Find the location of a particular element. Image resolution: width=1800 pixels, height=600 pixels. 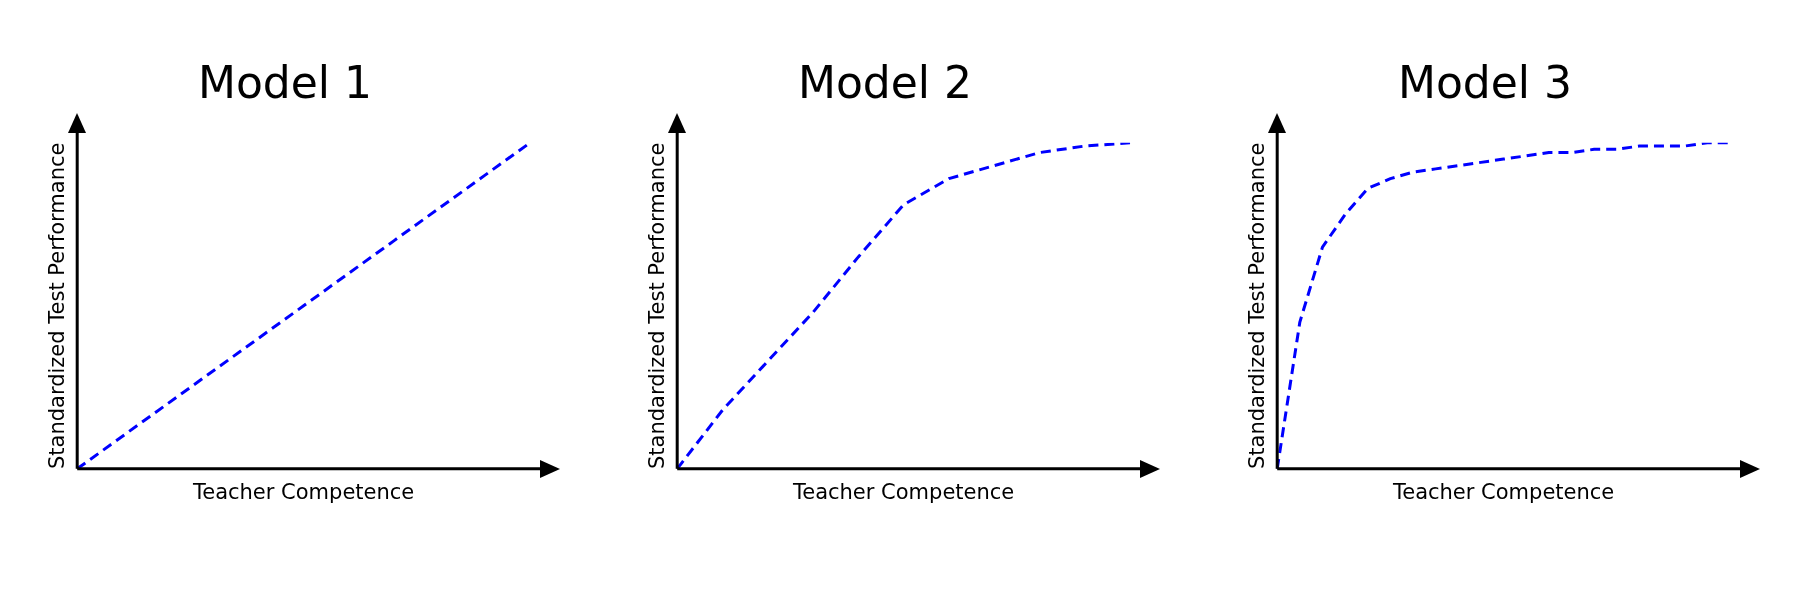

chart-title: Model 1 is located at coordinates (285, 82).